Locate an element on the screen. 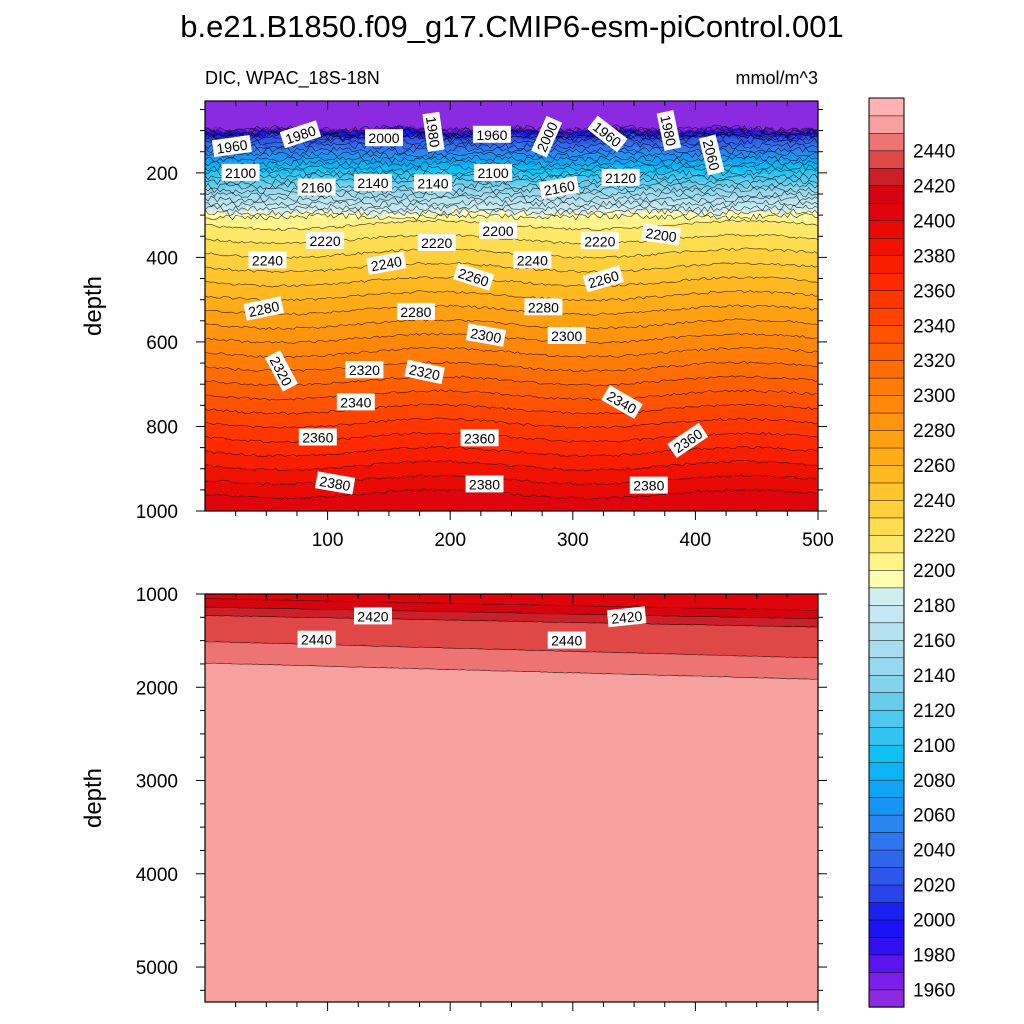 The image size is (1024, 1024). contour-label-text: 2140 is located at coordinates (372, 183).